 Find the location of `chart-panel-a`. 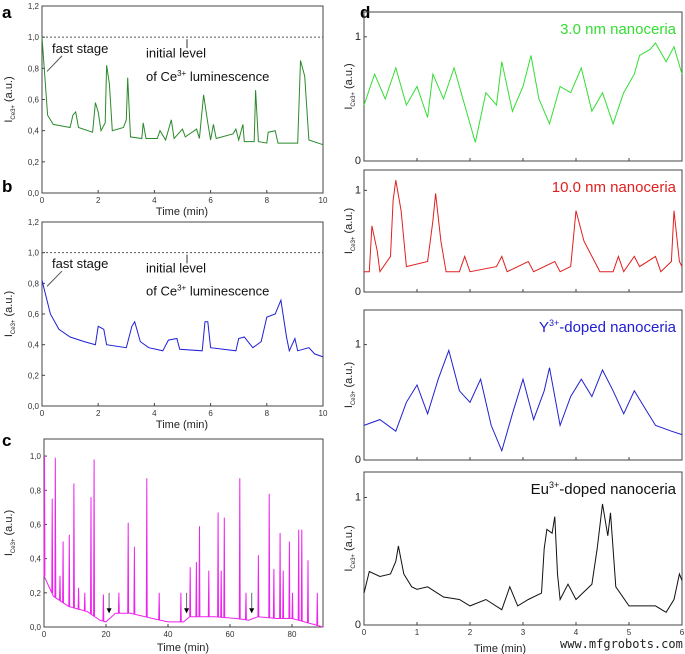

chart-panel-a is located at coordinates (182, 99).